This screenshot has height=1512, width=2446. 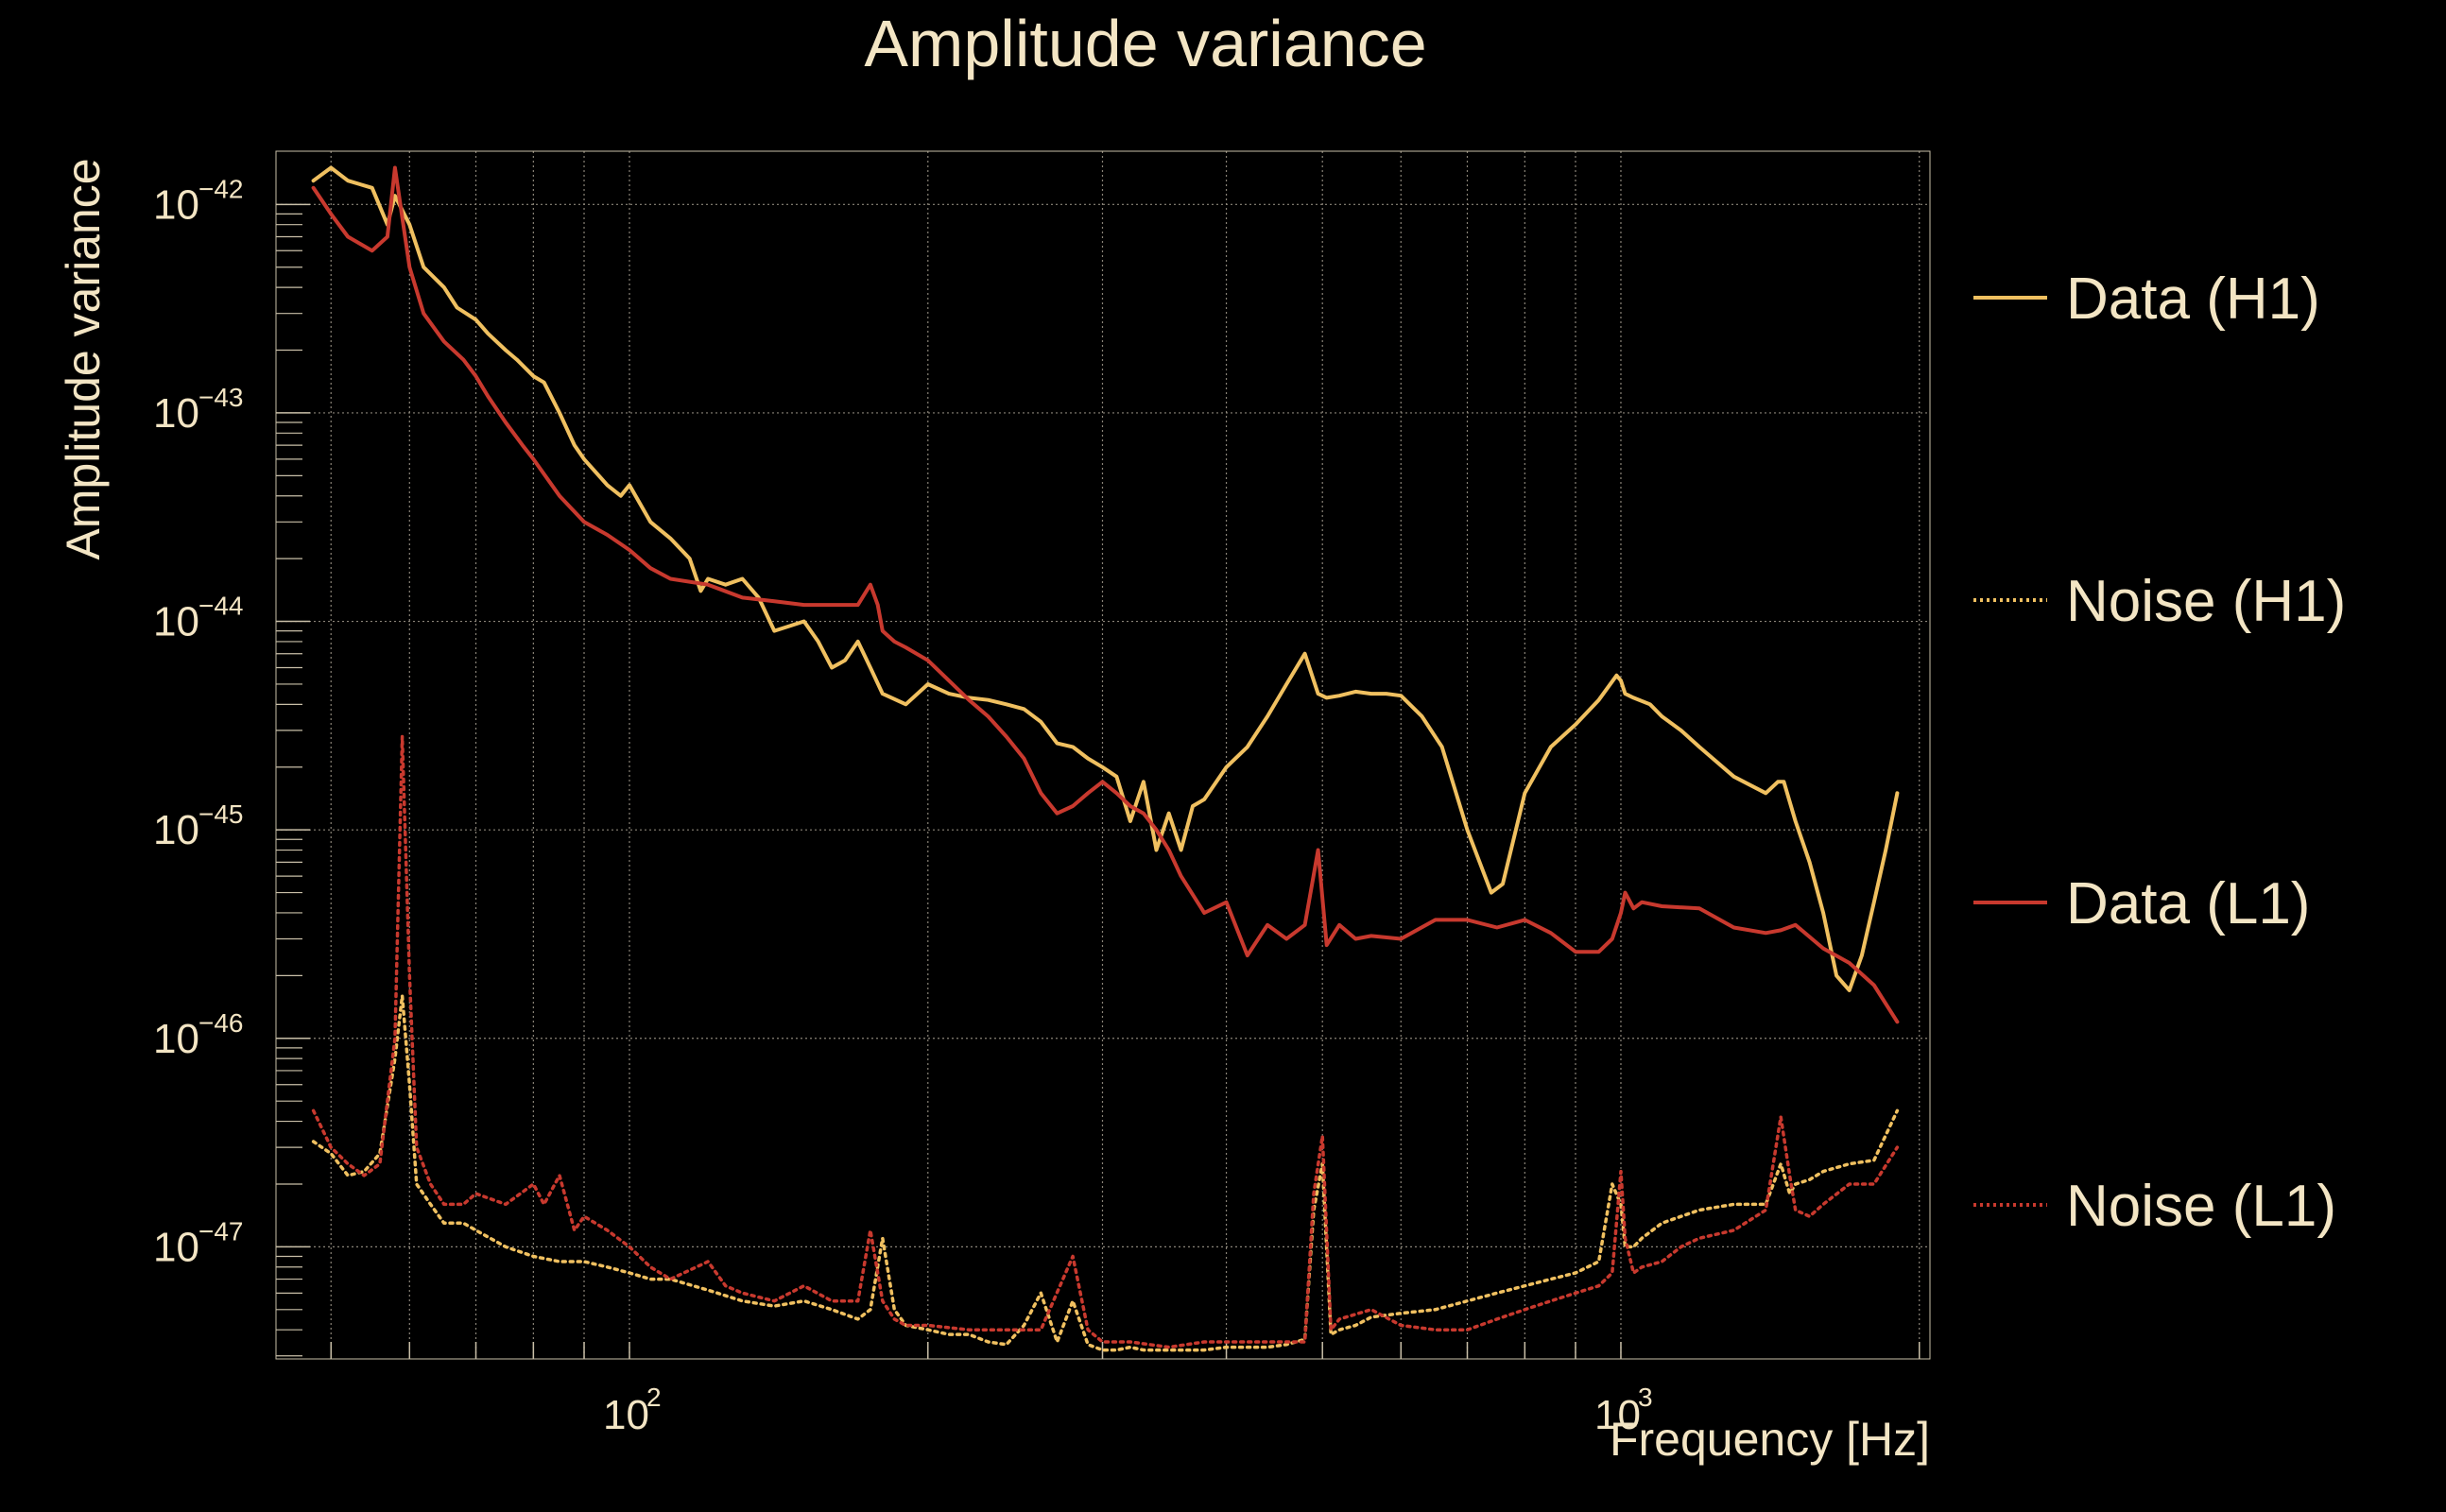 I want to click on y-tick-label: 10 −45, so click(x=199, y=826).